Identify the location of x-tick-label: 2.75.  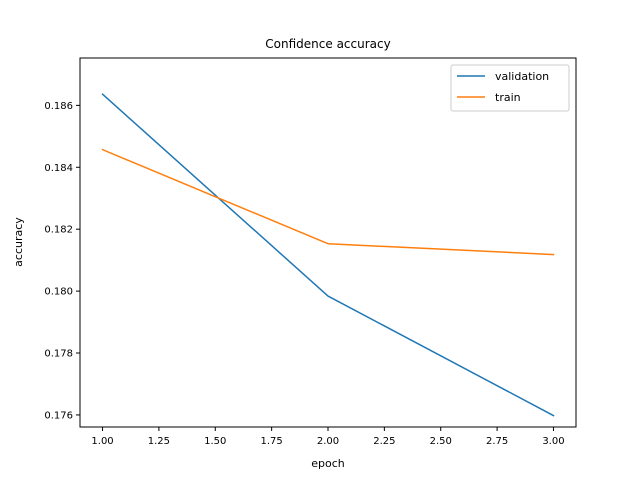
(497, 441).